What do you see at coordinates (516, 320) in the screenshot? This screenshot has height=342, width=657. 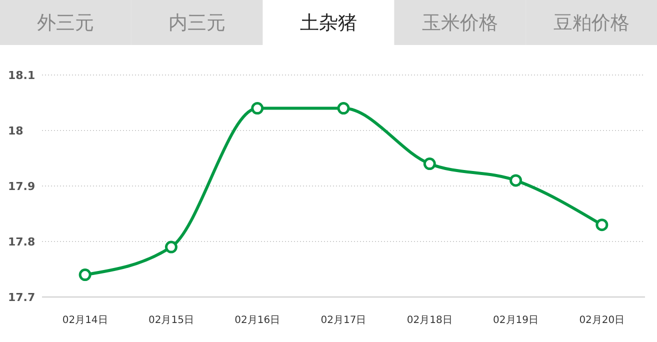 I see `x-tick-label: 02月19日` at bounding box center [516, 320].